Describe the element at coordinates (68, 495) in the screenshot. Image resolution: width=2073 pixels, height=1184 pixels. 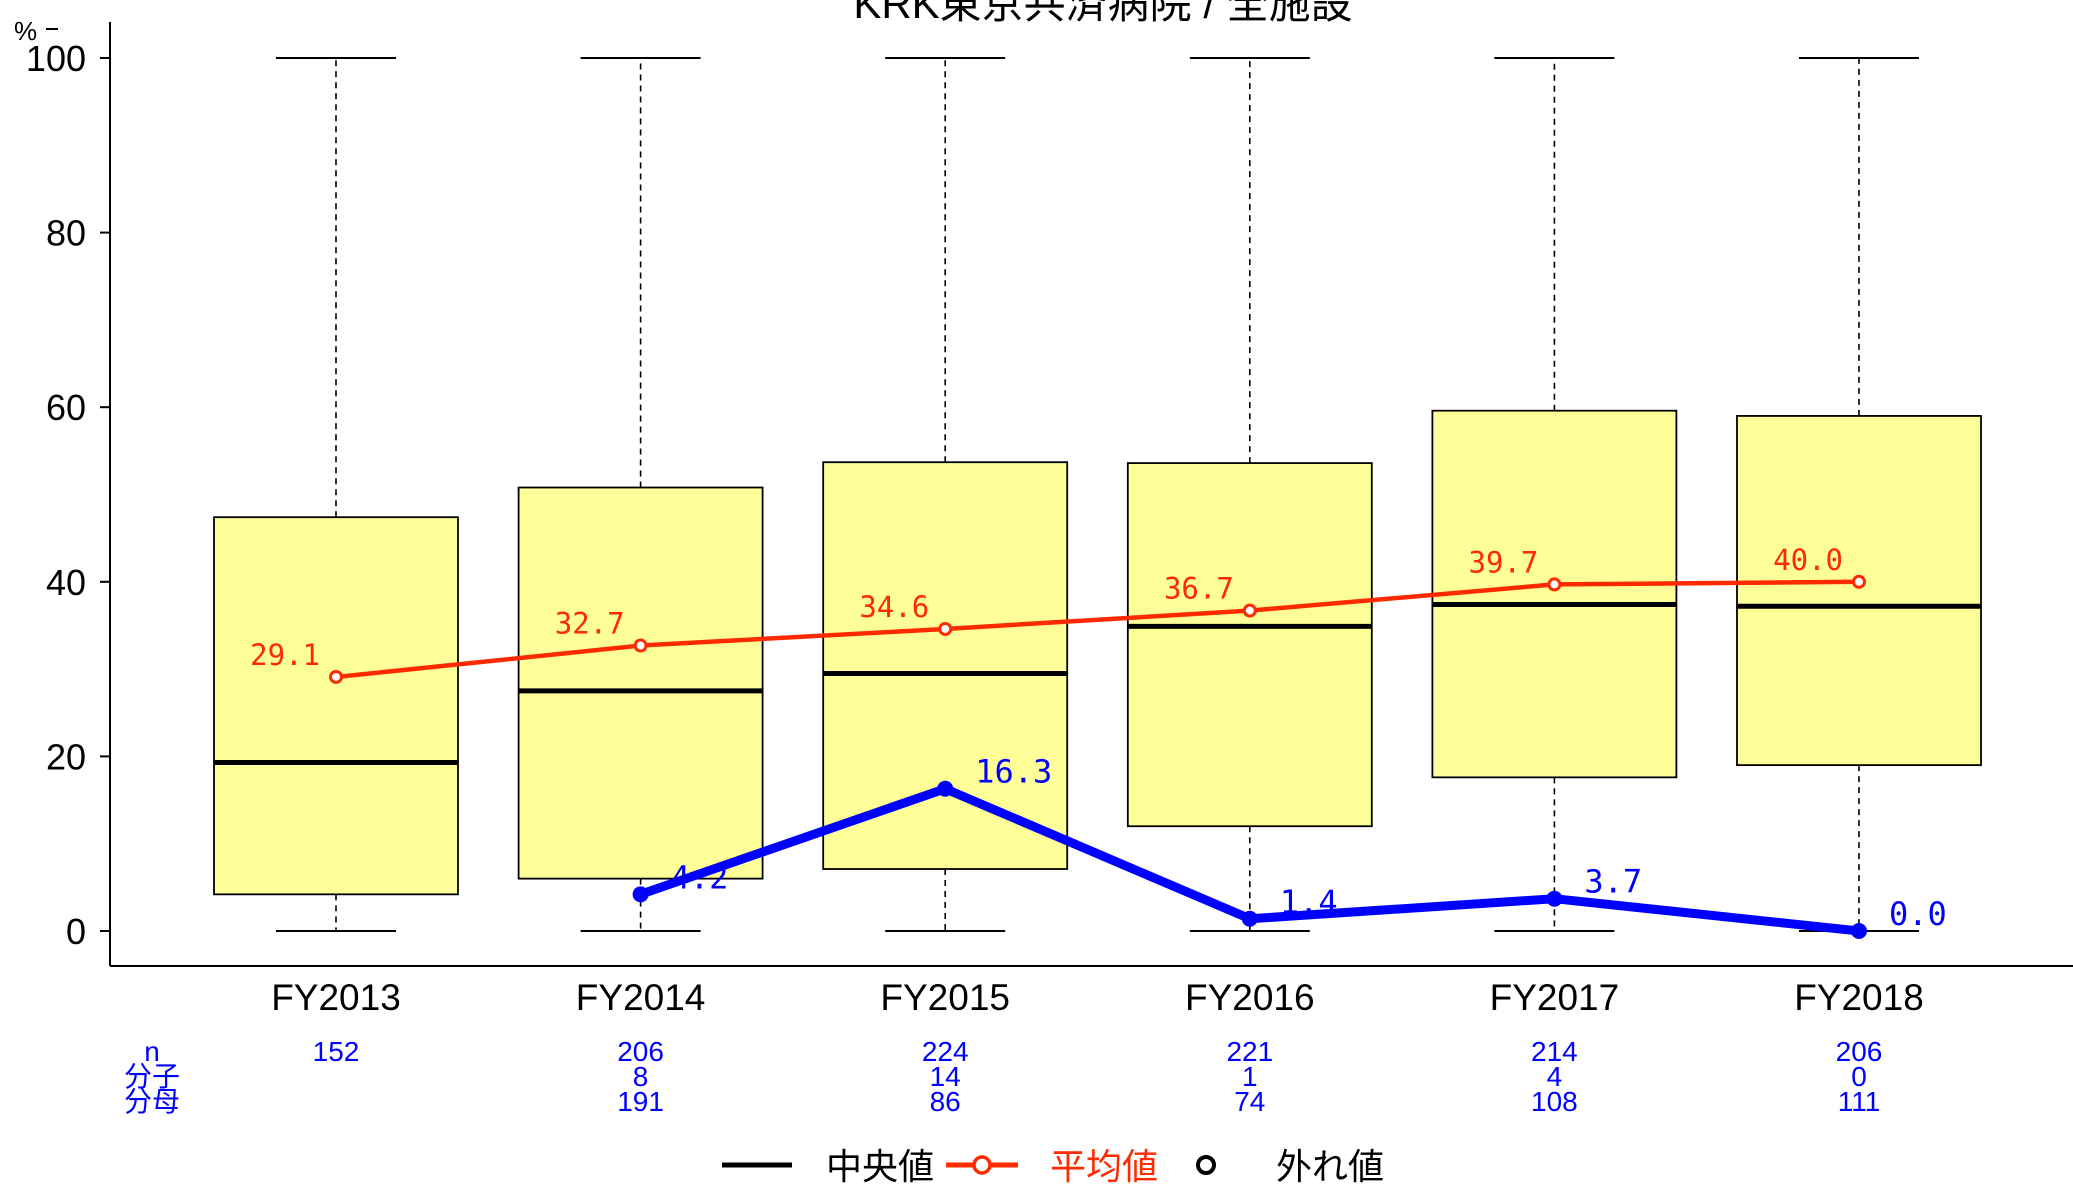
I see `y-axis-ticks: 0 20 40 60 80 100` at that location.